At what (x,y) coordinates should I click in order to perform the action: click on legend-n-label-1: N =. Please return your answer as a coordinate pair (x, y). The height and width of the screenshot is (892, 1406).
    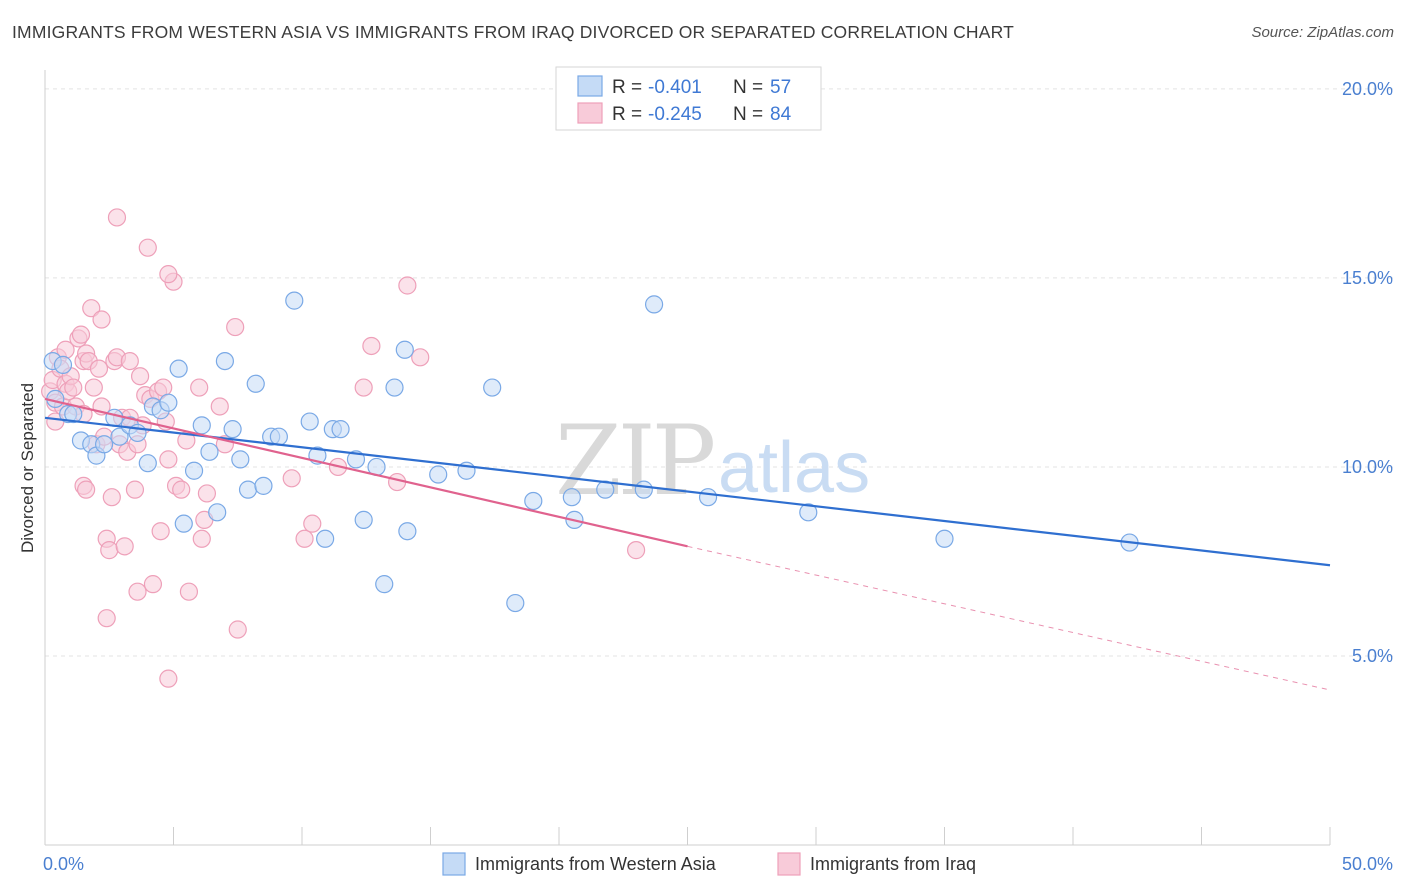
    Looking at the image, I should click on (748, 87).